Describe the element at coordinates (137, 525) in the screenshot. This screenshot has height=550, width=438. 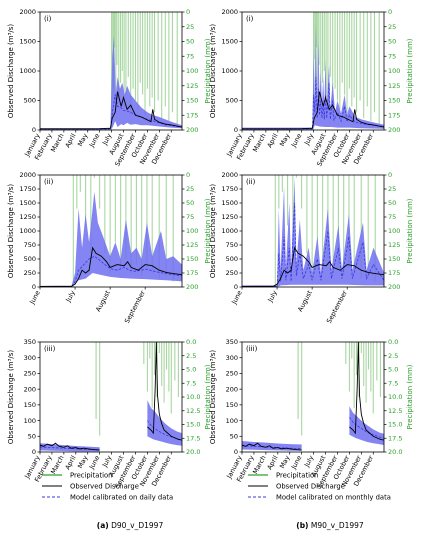
I see `caption-a-text: D90_v_D1997` at that location.